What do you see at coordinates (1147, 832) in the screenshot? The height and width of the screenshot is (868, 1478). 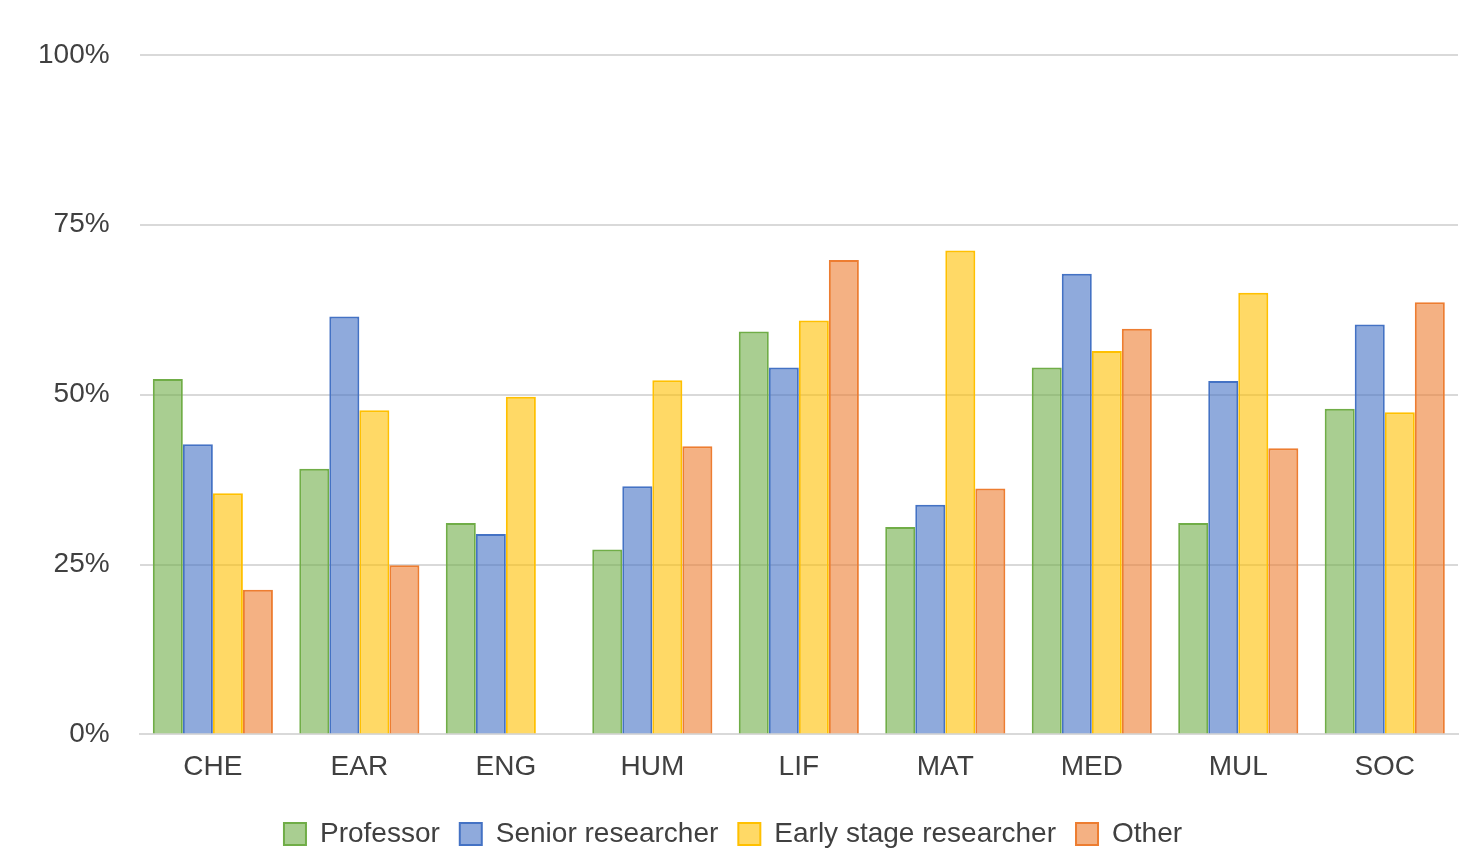 I see `legend-label: Other` at bounding box center [1147, 832].